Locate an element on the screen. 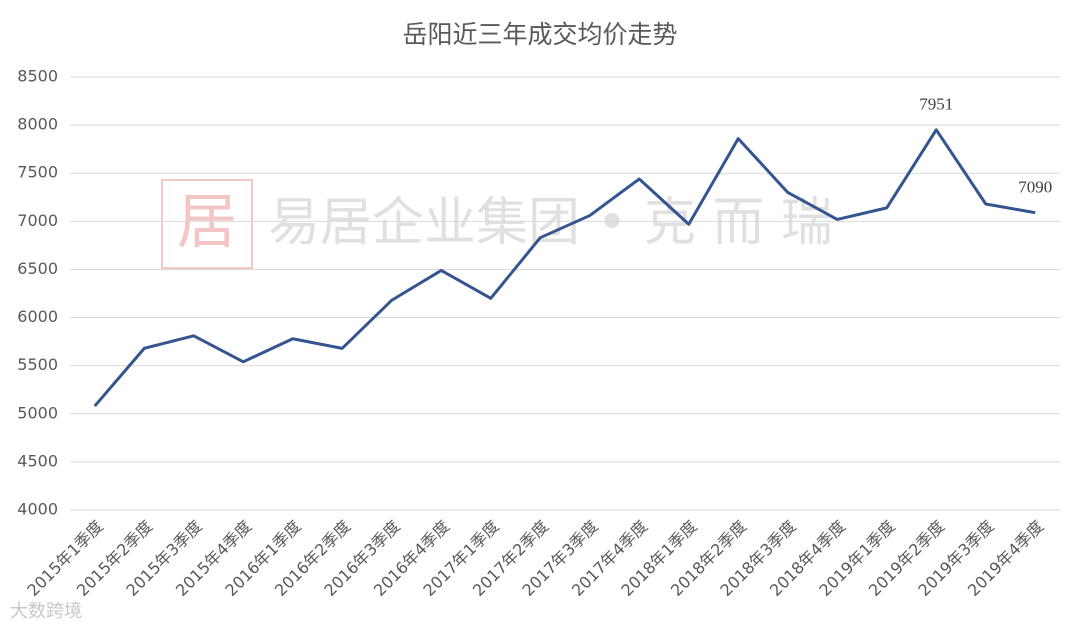 The image size is (1080, 632). y-tick-label: 8500 is located at coordinates (37, 76).